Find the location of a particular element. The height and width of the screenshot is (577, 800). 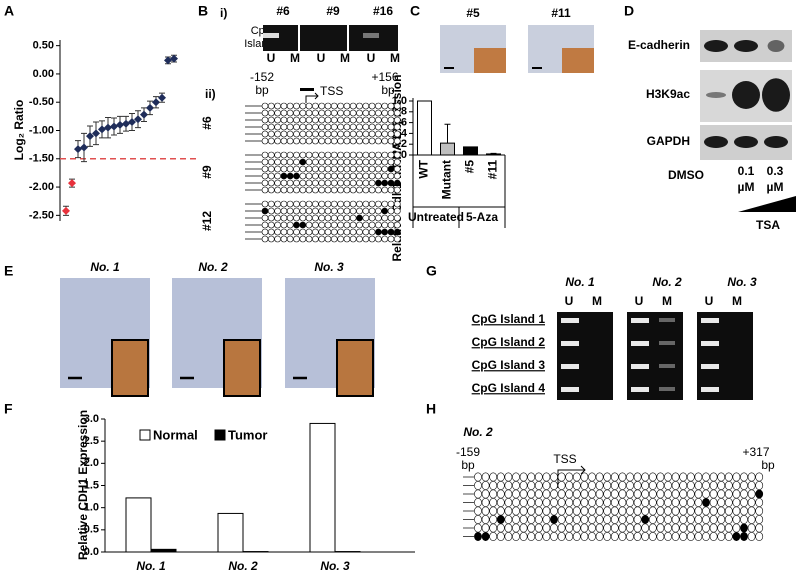

gel-lane-label: U is located at coordinates (271, 58).